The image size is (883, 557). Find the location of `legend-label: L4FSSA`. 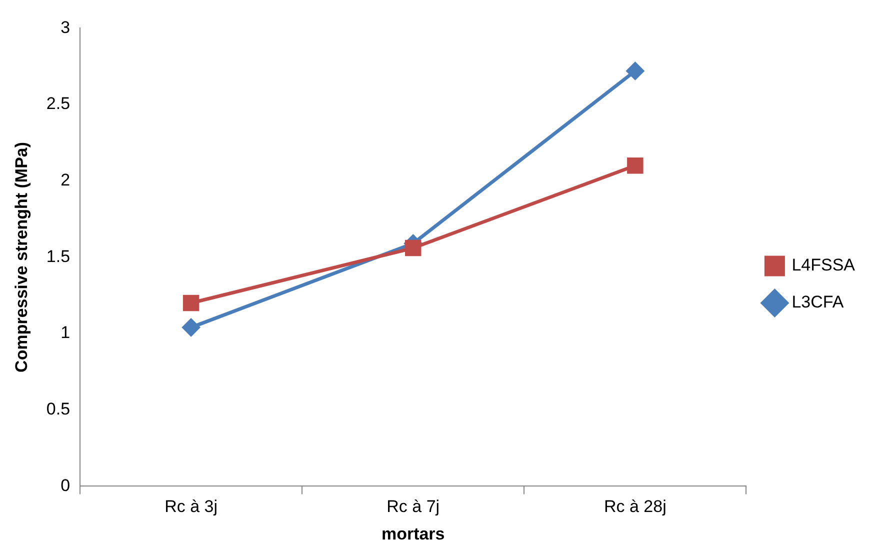

legend-label: L4FSSA is located at coordinates (824, 265).